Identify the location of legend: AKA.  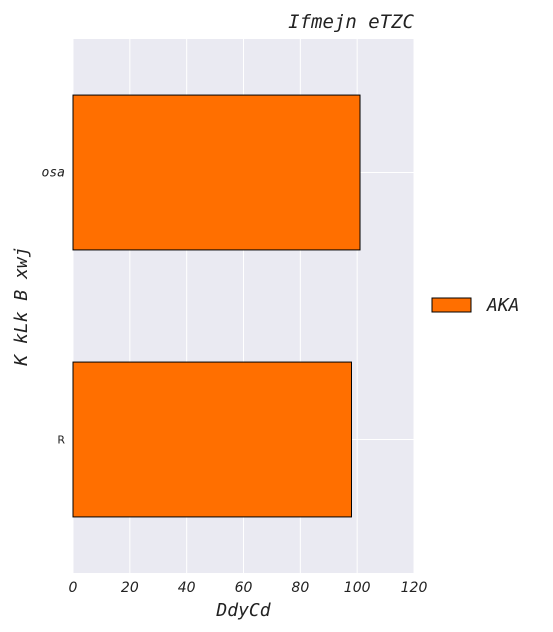
(475, 305).